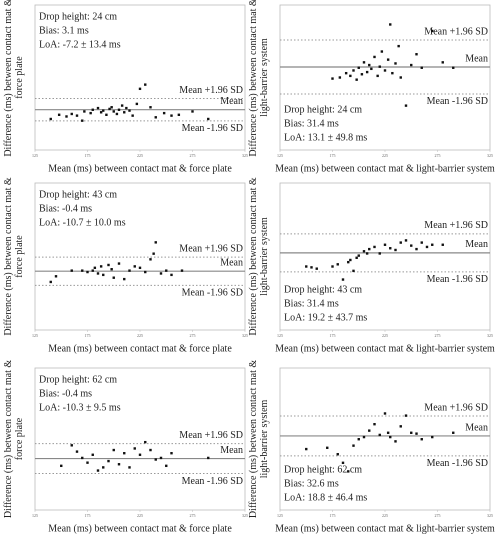 This screenshot has height=550, width=497. Describe the element at coordinates (311, 303) in the screenshot. I see `annotation: Bias: 31.4 ms` at that location.